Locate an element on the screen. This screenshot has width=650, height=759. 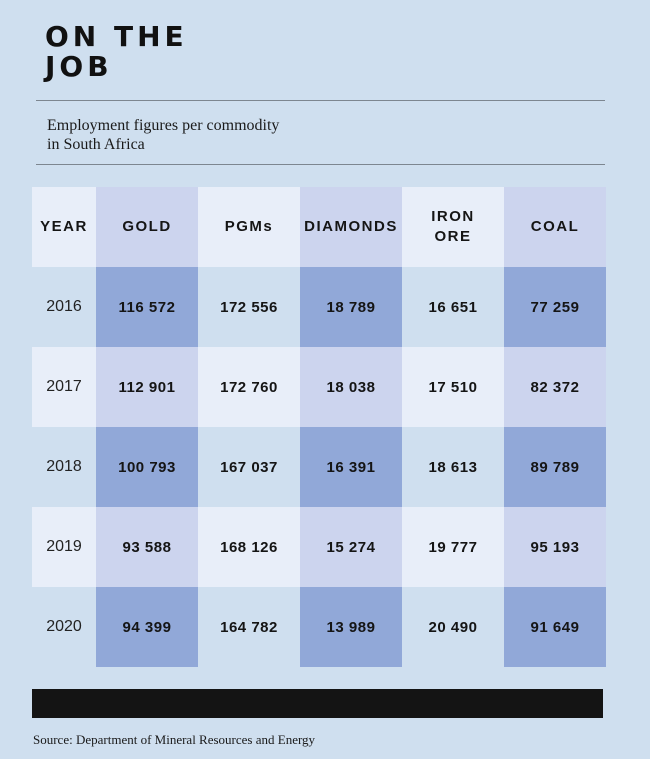
value-cell: 15 274 is located at coordinates (351, 547).